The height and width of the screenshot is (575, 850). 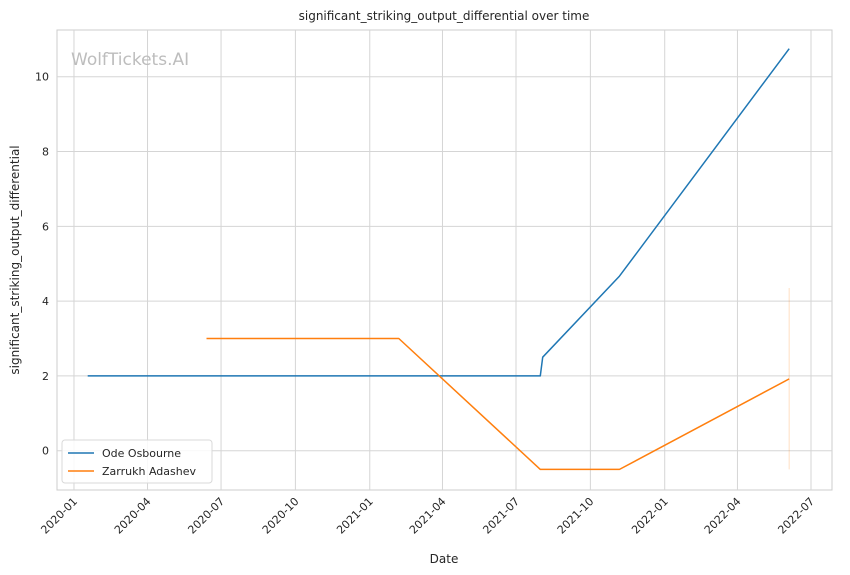 What do you see at coordinates (149, 471) in the screenshot?
I see `legend-label-series-2: Zarrukh Adashev` at bounding box center [149, 471].